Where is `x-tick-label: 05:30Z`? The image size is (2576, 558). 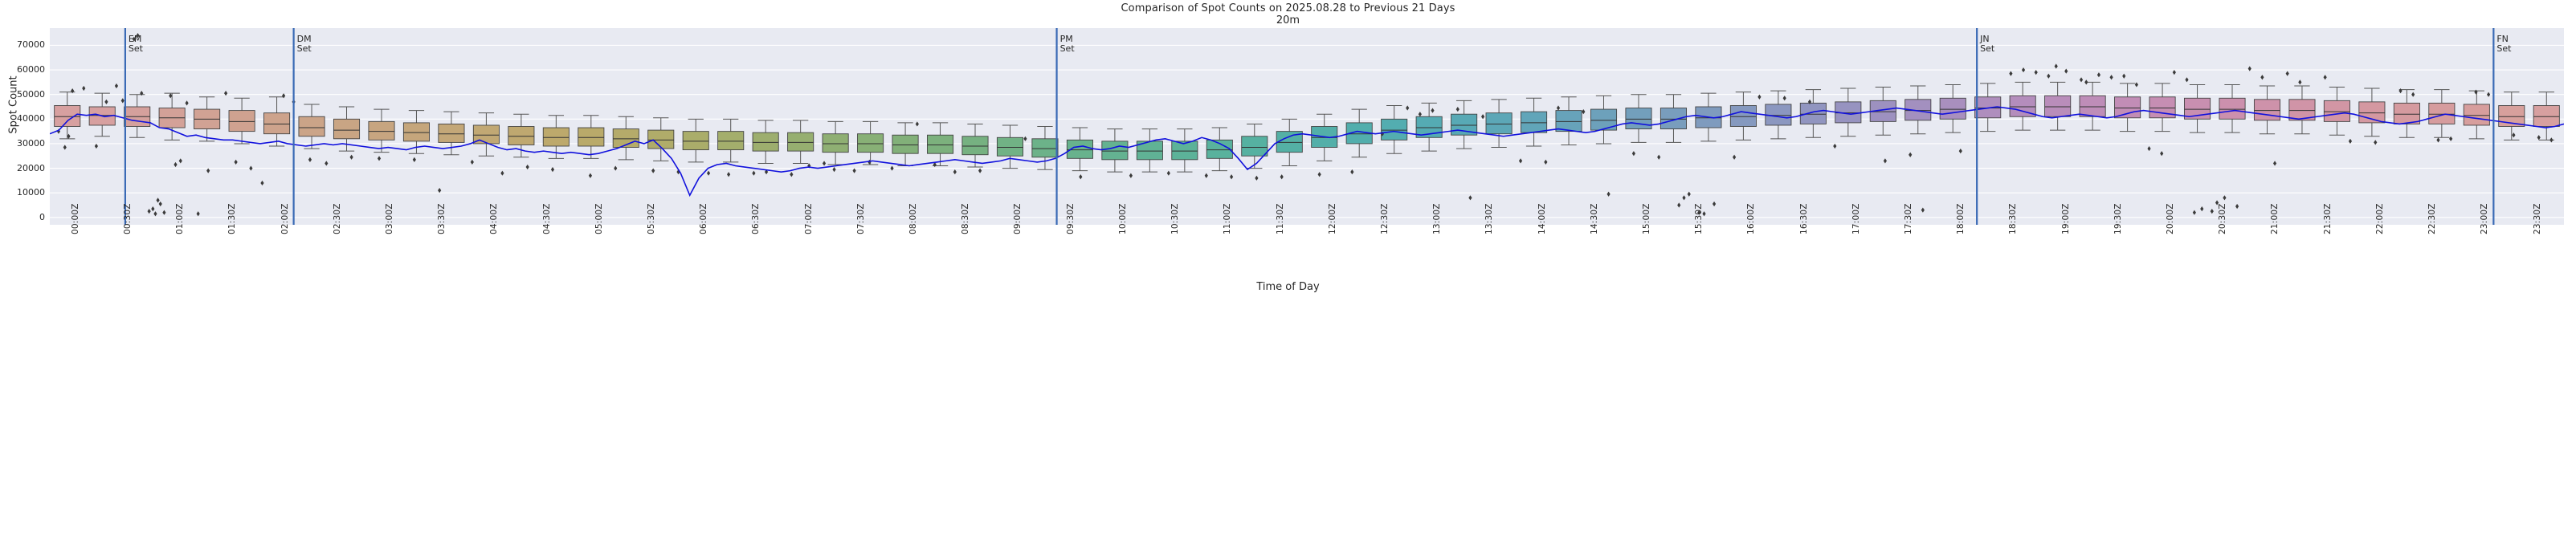
x-tick-label: 05:30Z is located at coordinates (652, 218).